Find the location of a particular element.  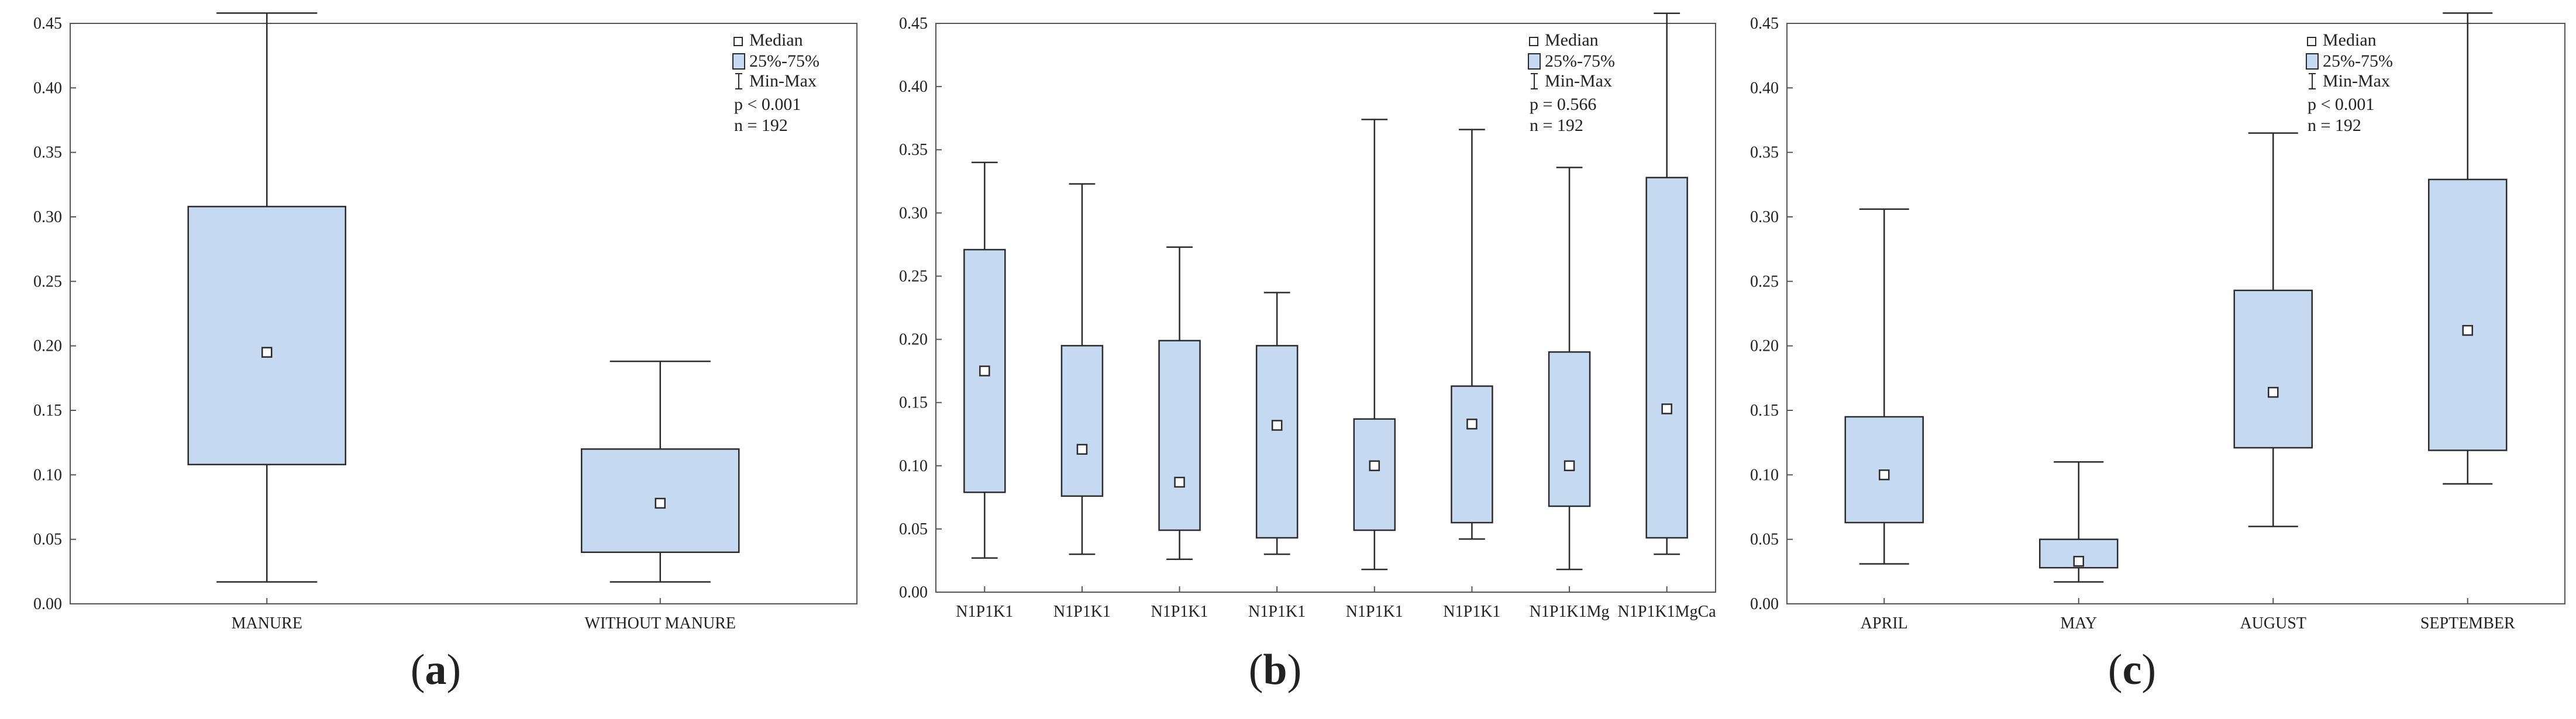

category-label: MAY is located at coordinates (2078, 623).